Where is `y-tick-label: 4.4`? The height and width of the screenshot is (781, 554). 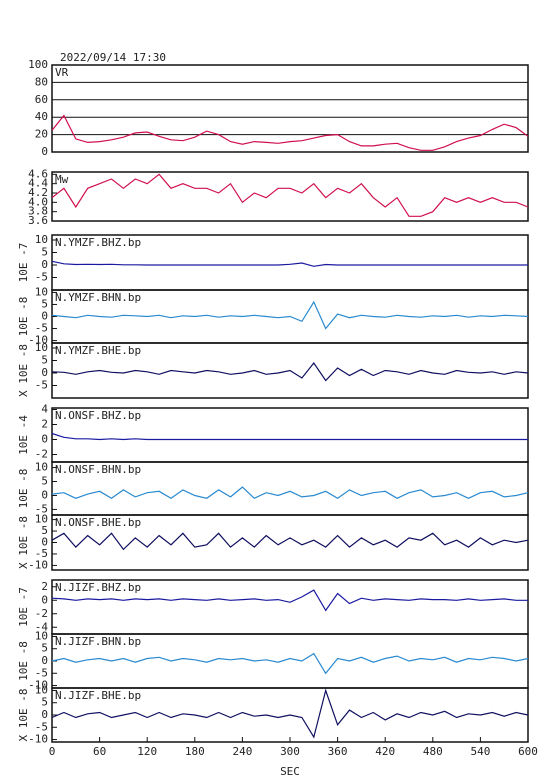 y-tick-label: 4.4 is located at coordinates (38, 183).